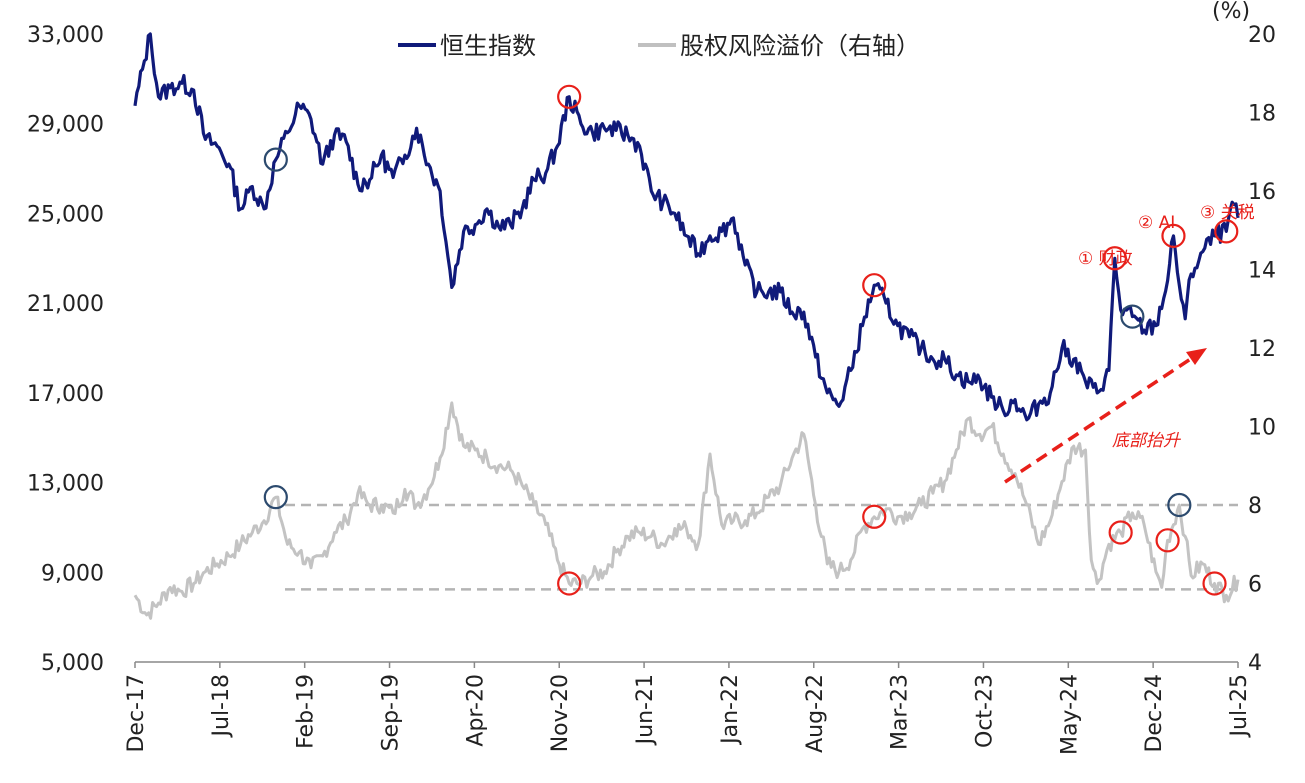  Describe the element at coordinates (560, 713) in the screenshot. I see `x-tick-label: Nov-20` at that location.